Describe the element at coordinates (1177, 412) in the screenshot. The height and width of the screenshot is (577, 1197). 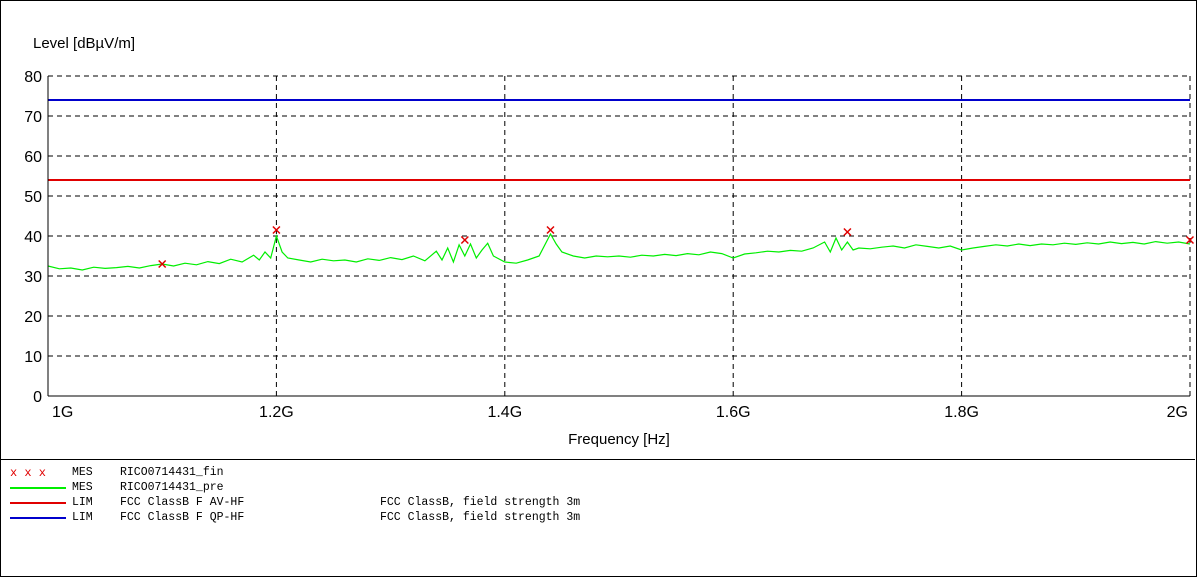
I see `x-tick-label-2G: 2G` at that location.